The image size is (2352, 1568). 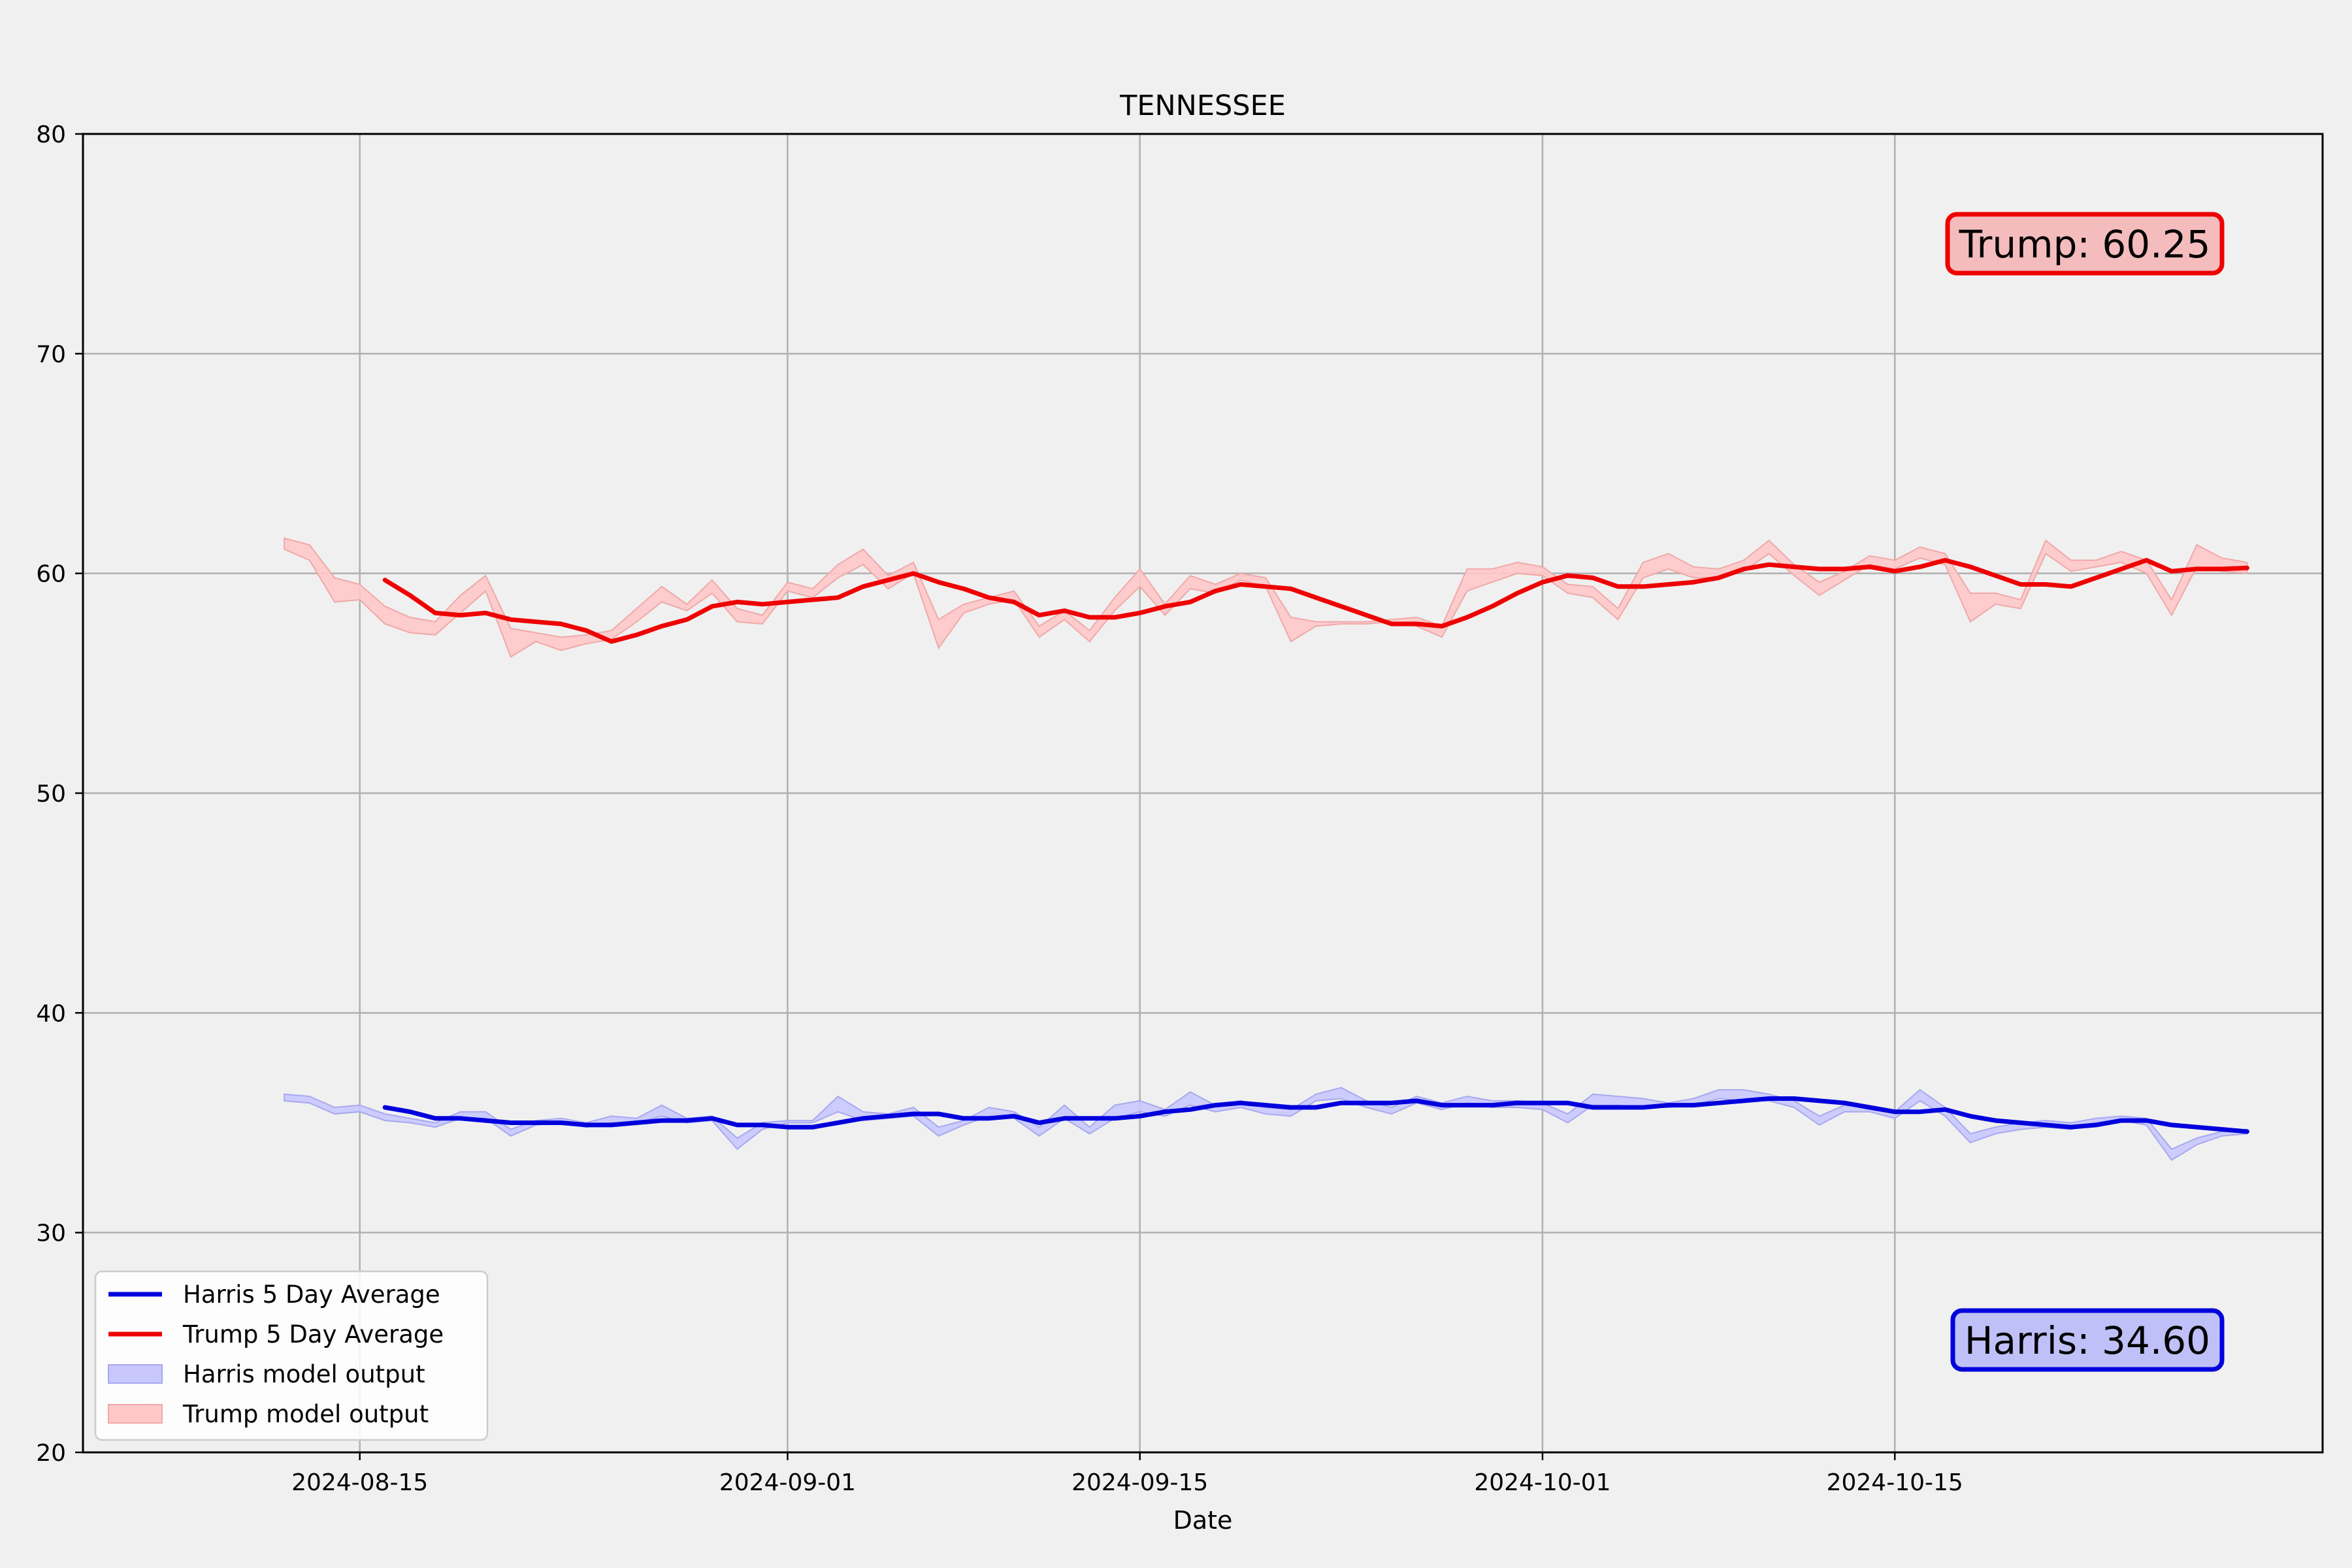 I want to click on y-tick-label: 20, so click(x=51, y=1453).